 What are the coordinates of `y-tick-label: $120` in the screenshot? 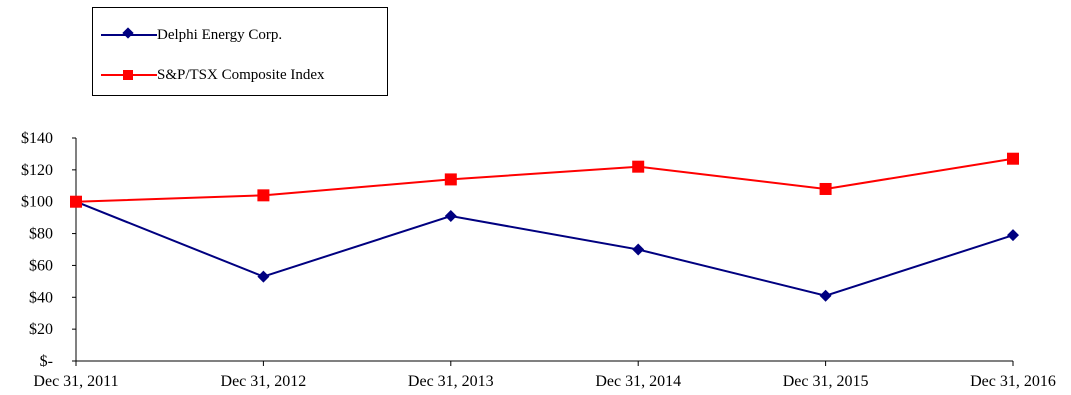 It's located at (37, 170).